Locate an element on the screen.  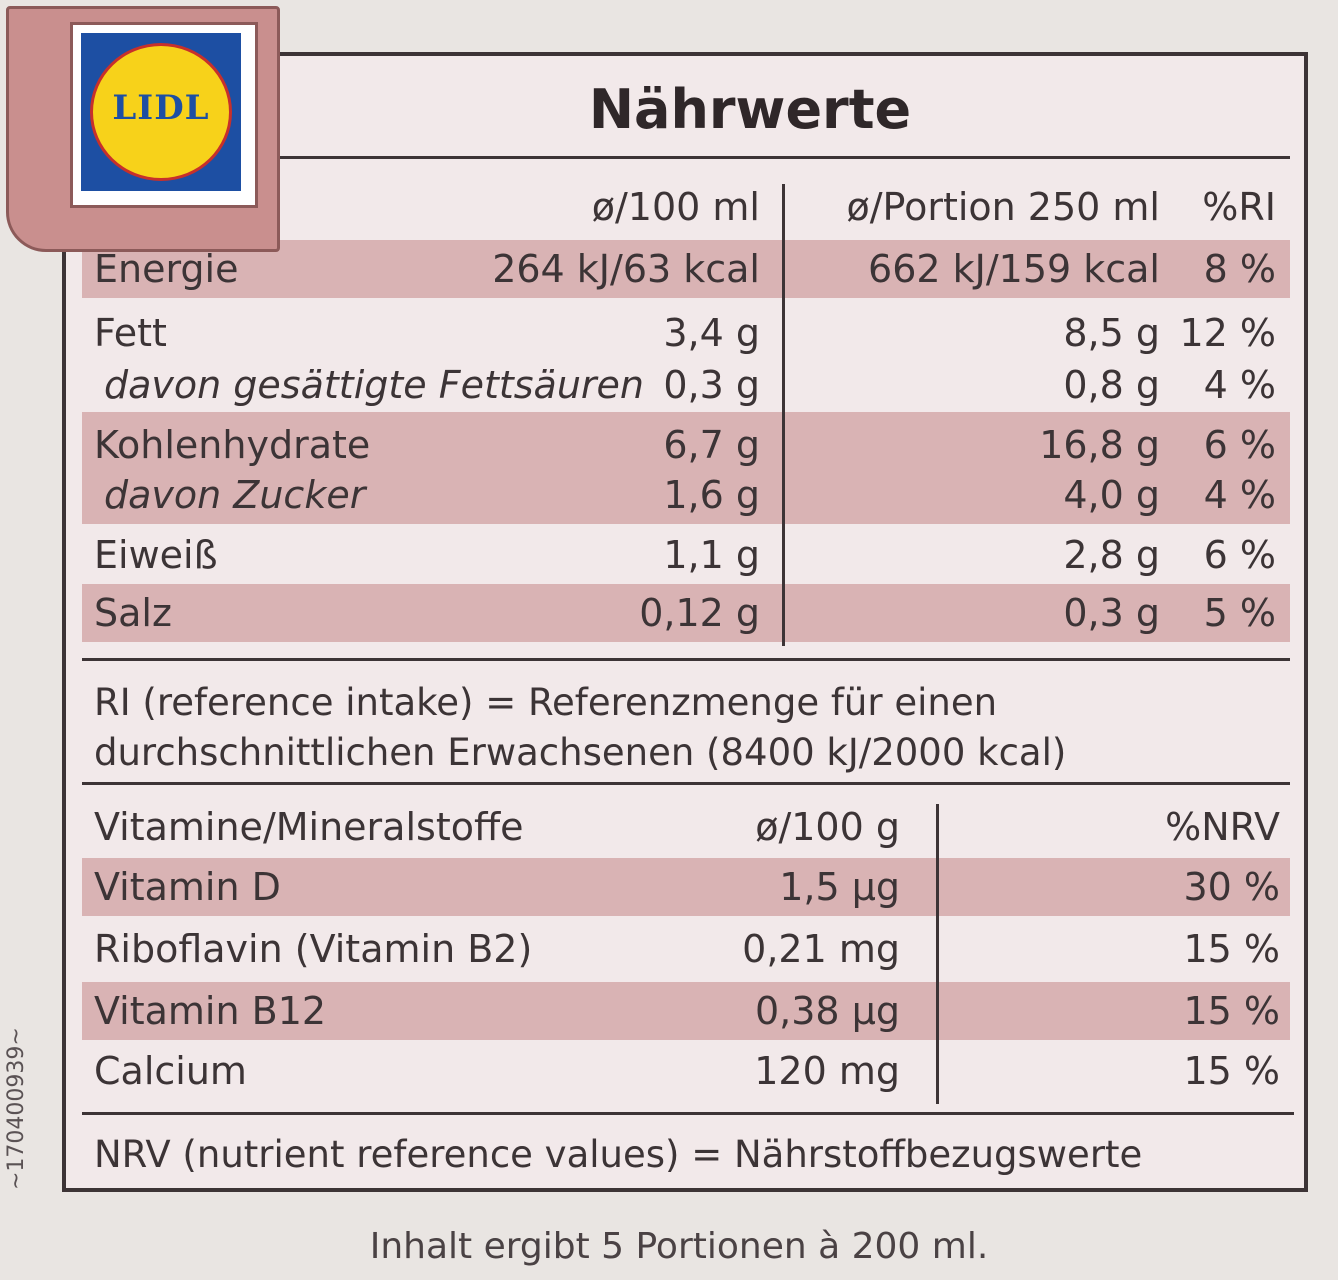
table-row-group is located at coordinates (686, 468).